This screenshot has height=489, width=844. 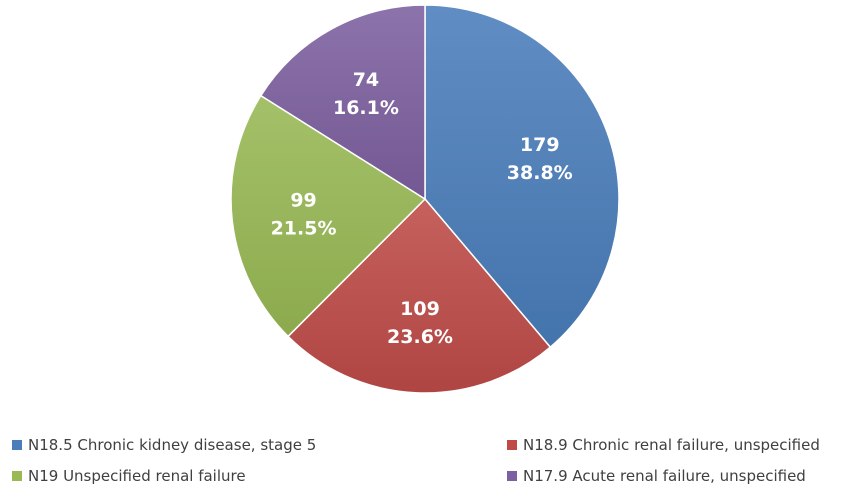 I want to click on legend-item: N18.5 Chronic kidney disease, stage 5, so click(x=164, y=445).